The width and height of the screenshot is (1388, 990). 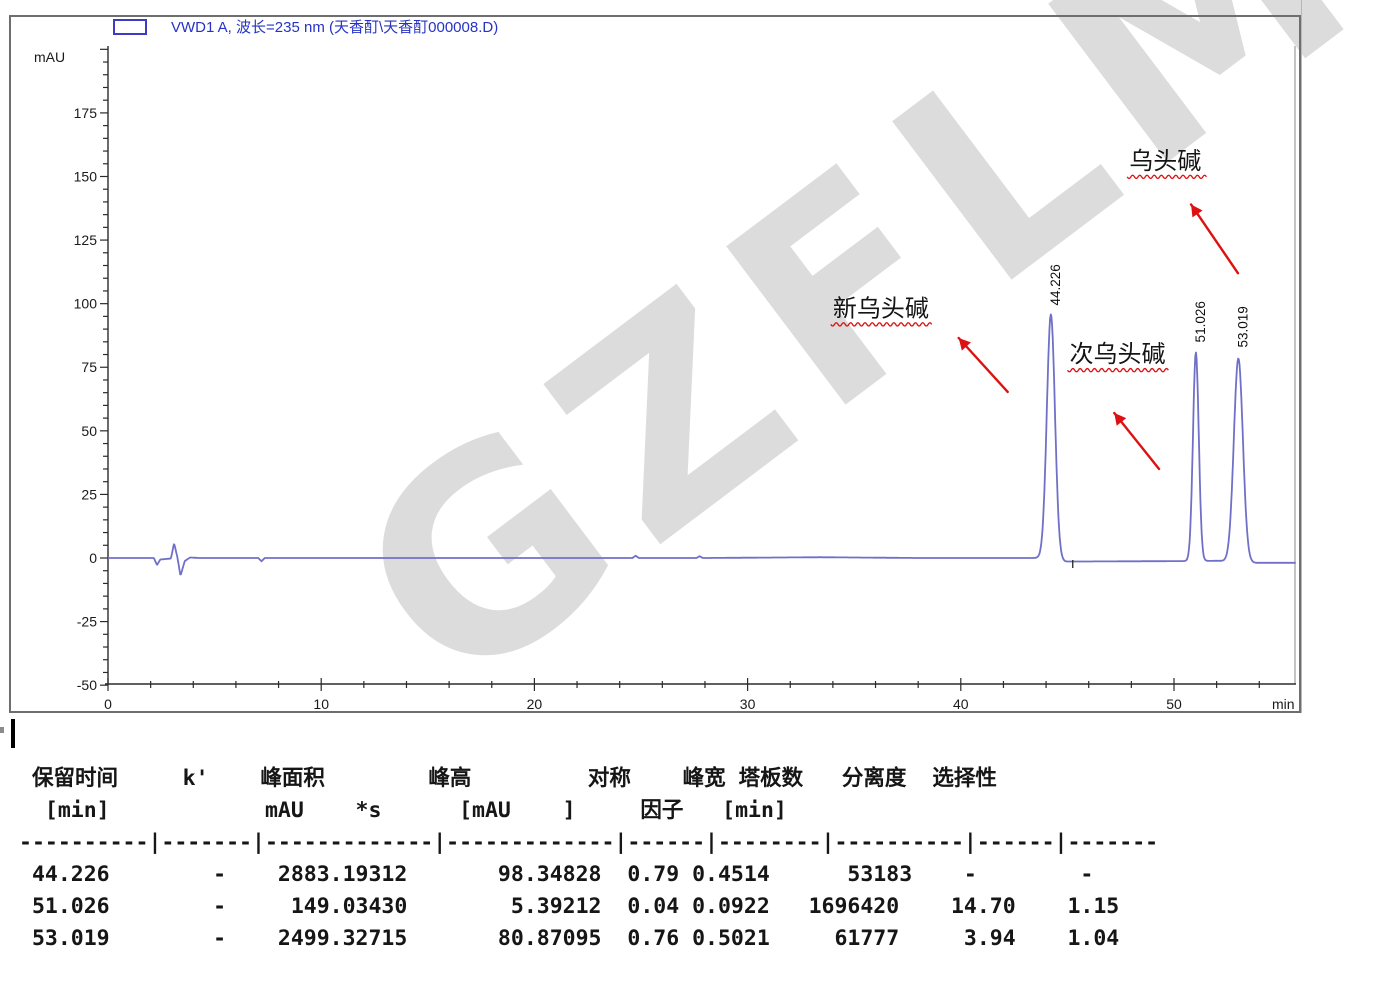 I want to click on svg-text: 20, so click(x=535, y=703).